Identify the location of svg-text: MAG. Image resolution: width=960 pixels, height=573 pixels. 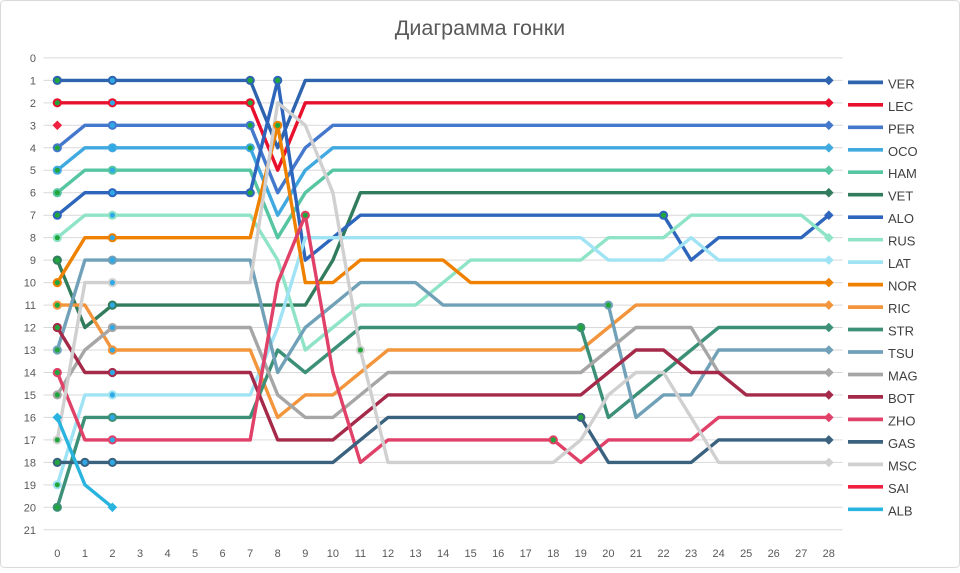
(903, 376).